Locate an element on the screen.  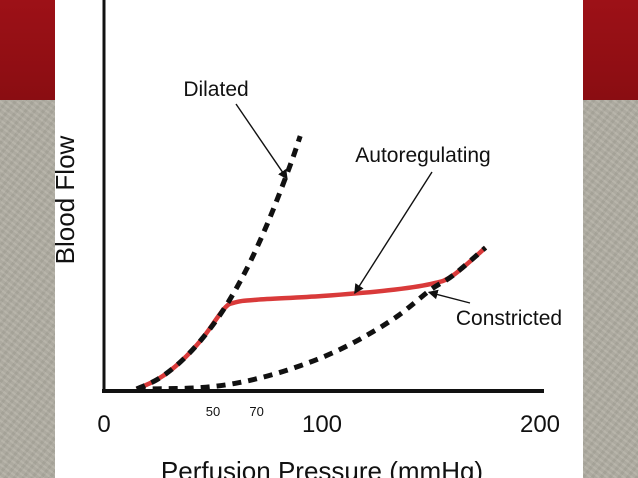
x-tick-label-0: 0 is located at coordinates (103, 424).